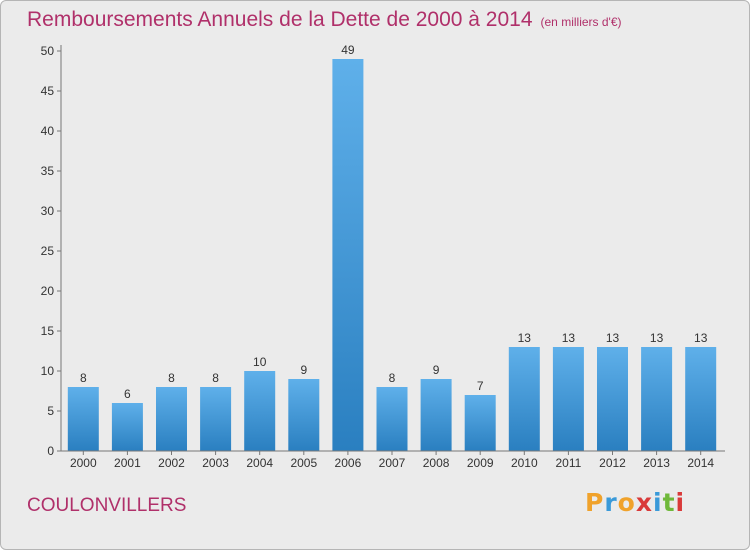 The height and width of the screenshot is (550, 750). I want to click on value-label-2008: 9, so click(436, 370).